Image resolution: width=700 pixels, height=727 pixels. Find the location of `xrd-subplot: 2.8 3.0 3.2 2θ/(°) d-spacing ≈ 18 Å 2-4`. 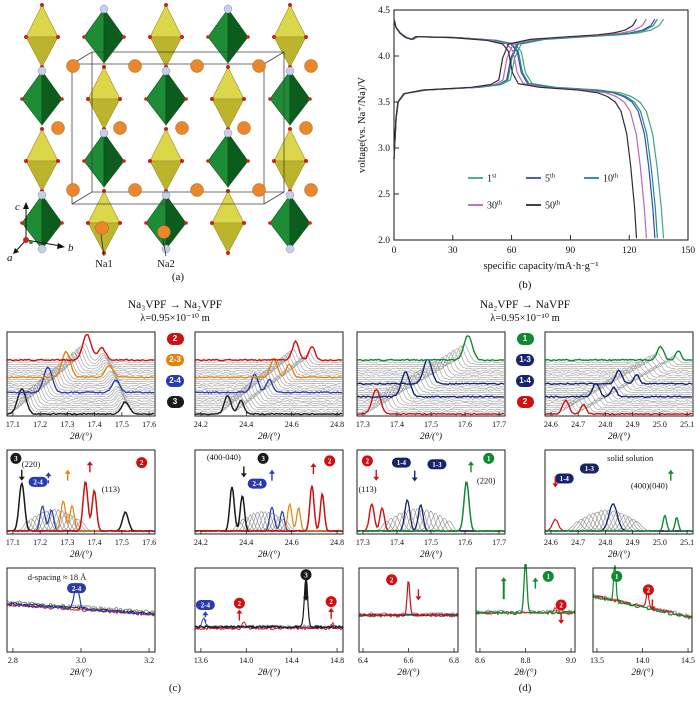

xrd-subplot: 2.8 3.0 3.2 2θ/(°) d-spacing ≈ 18 Å 2-4 is located at coordinates (81, 622).